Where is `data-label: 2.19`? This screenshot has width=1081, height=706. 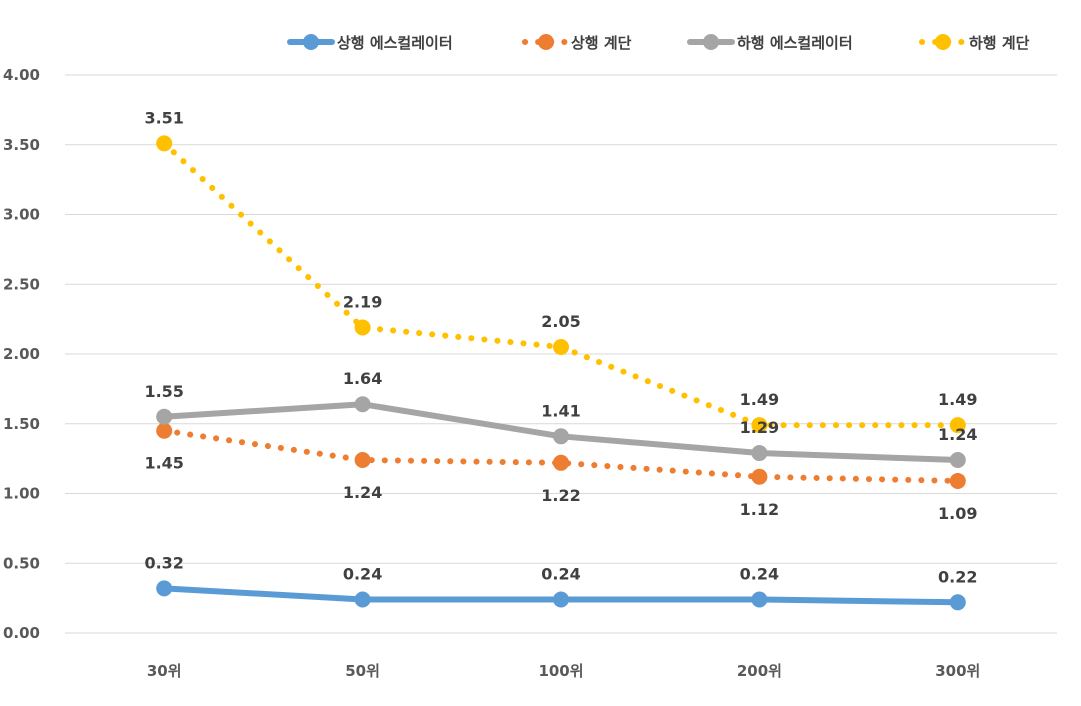 data-label: 2.19 is located at coordinates (362, 301).